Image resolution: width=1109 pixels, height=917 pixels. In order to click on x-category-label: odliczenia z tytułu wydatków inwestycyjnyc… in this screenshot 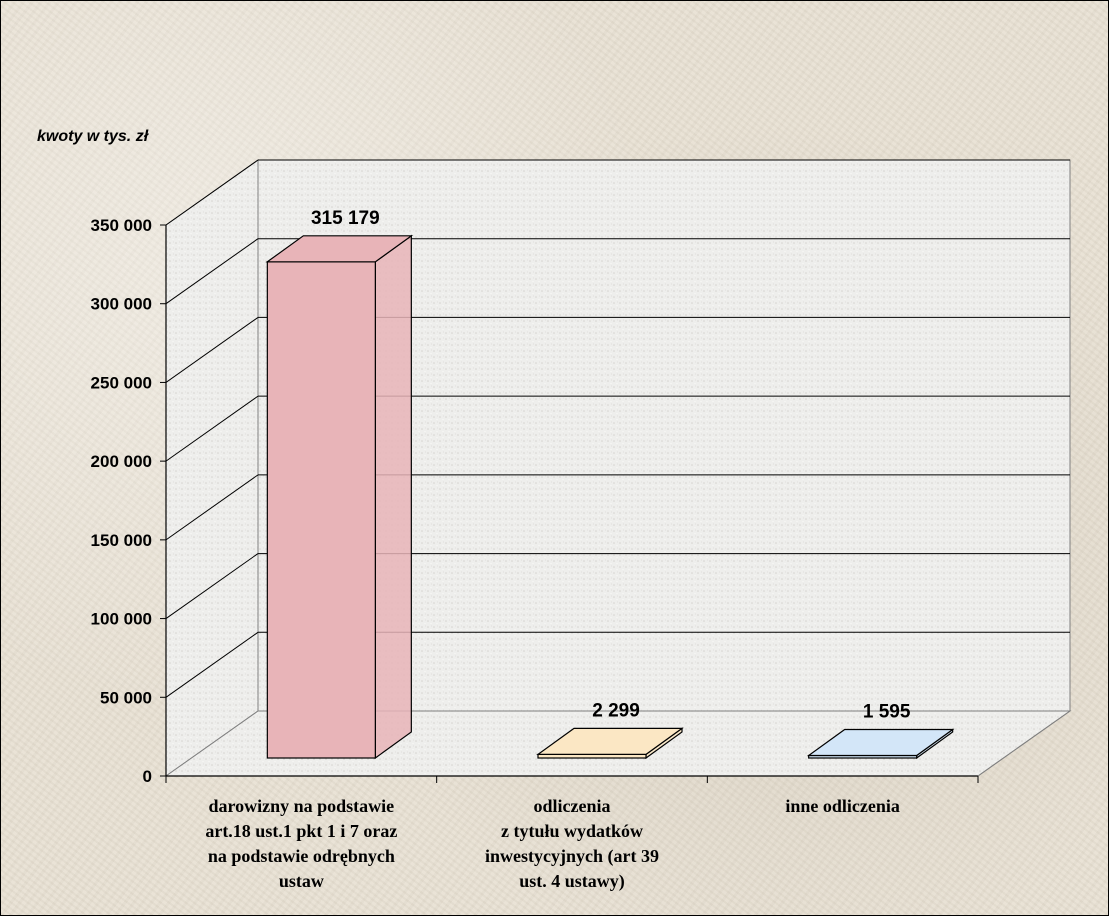, I will do `click(572, 844)`.